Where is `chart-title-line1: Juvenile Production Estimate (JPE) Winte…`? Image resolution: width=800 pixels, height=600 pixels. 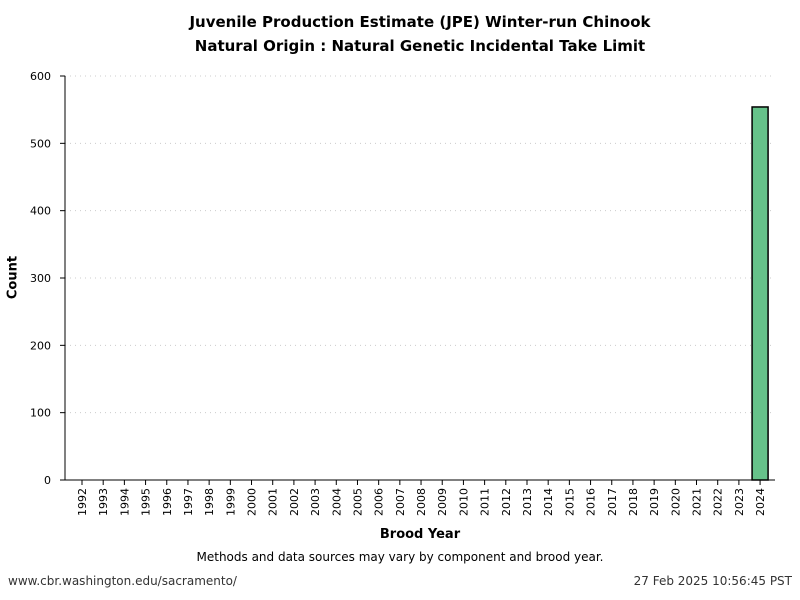 chart-title-line1: Juvenile Production Estimate (JPE) Winte… is located at coordinates (420, 22).